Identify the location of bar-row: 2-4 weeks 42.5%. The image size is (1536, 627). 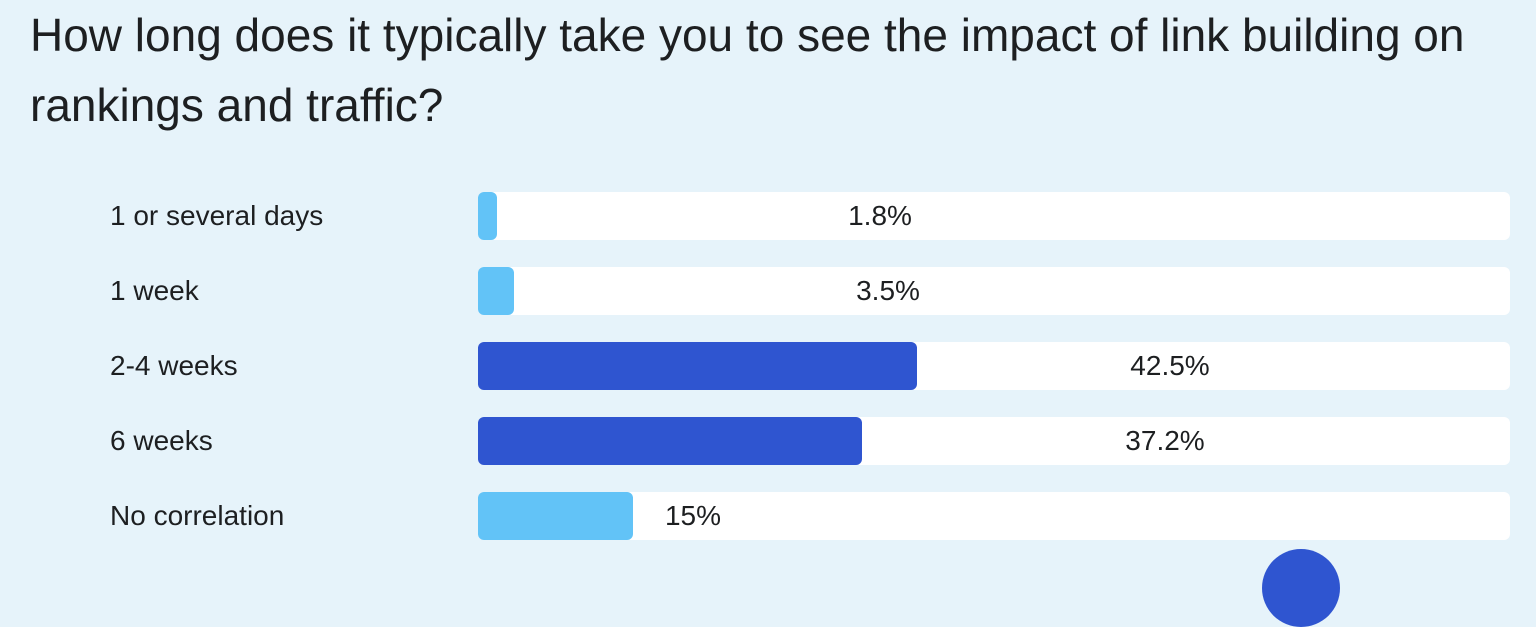
(768, 366).